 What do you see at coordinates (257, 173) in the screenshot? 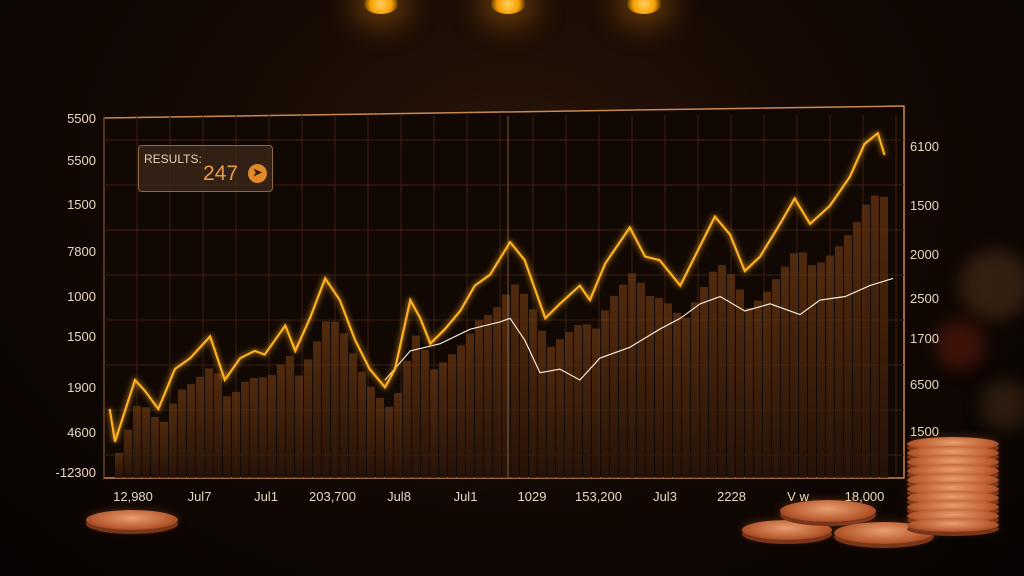
I see `arrow-right-icon: ➤` at bounding box center [257, 173].